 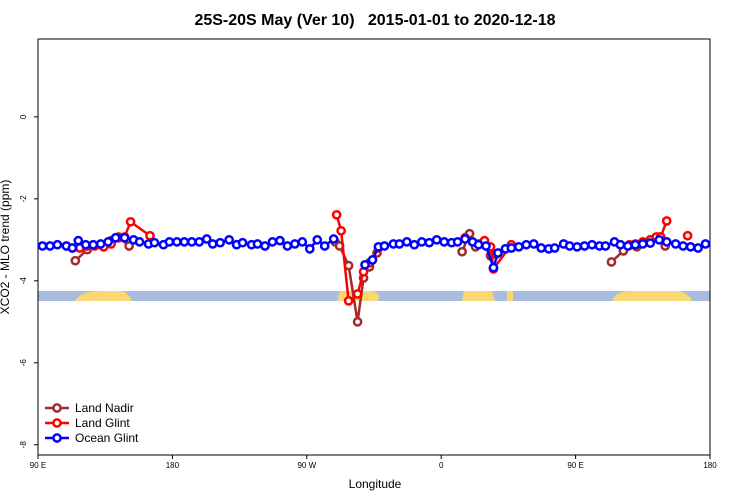 I want to click on x-tick-label: 90 E, so click(x=38, y=465).